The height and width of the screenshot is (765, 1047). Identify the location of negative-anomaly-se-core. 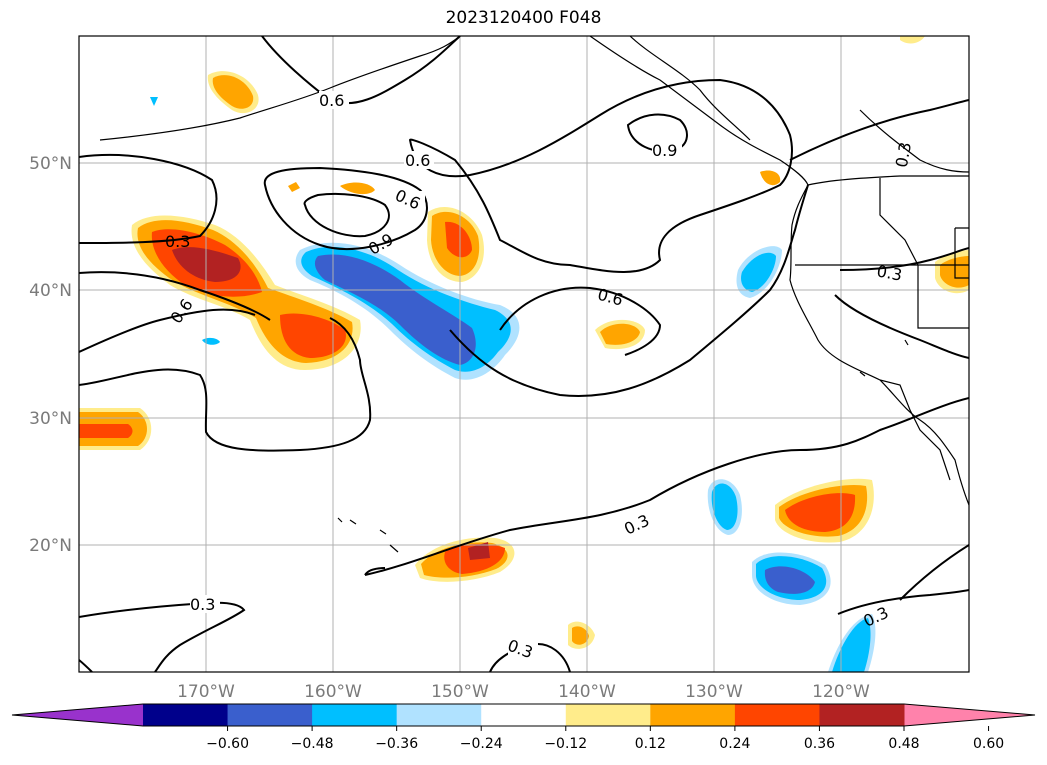
(851, 645).